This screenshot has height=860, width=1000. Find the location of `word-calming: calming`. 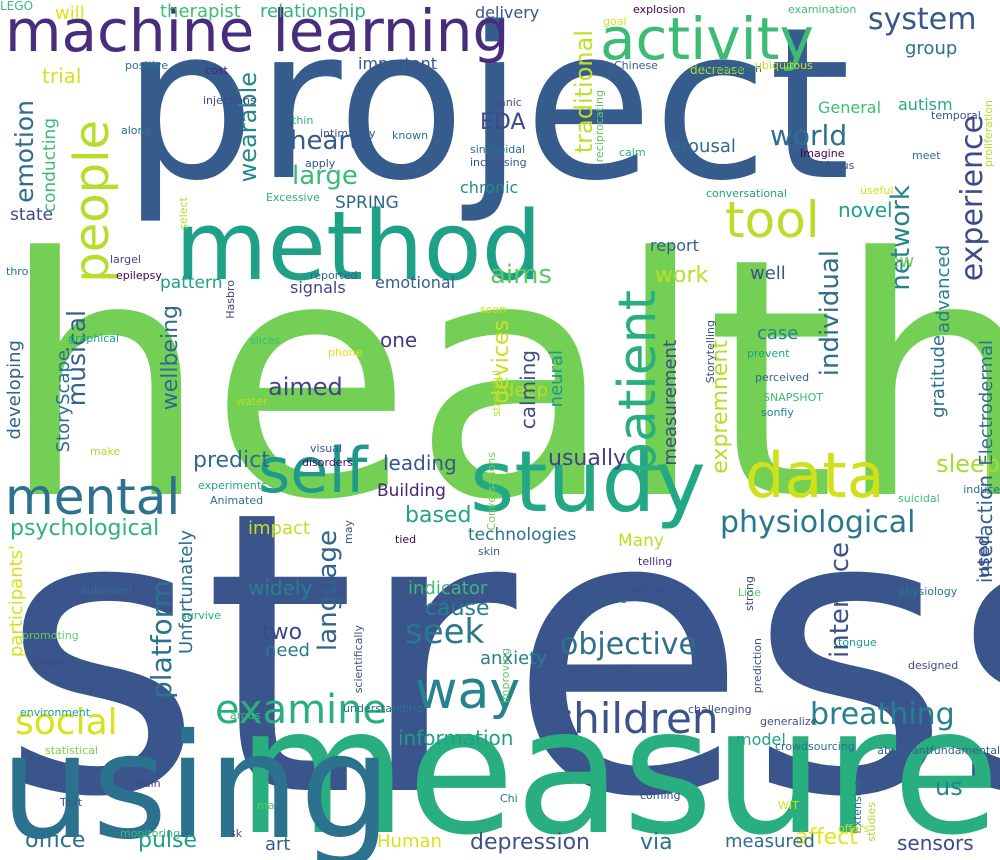

word-calming: calming is located at coordinates (528, 390).